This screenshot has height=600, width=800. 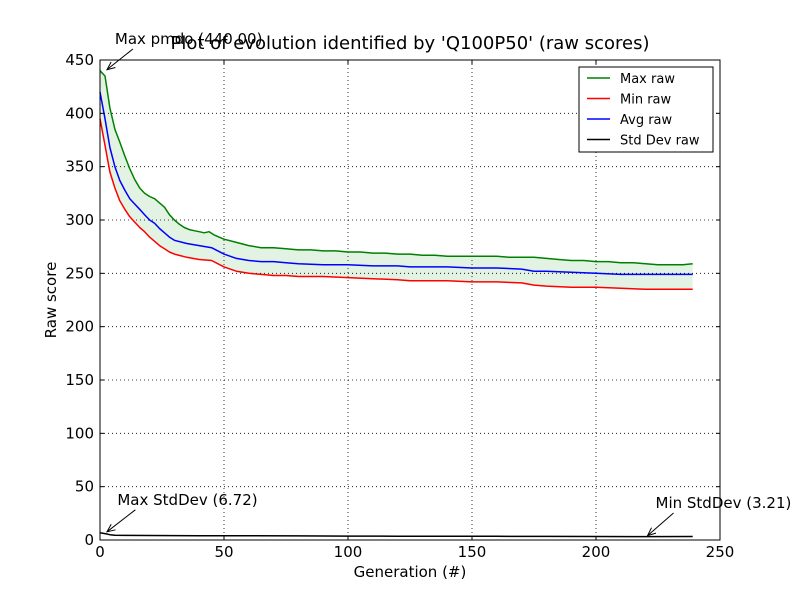 I want to click on y-tick-label: 300, so click(x=79, y=220).